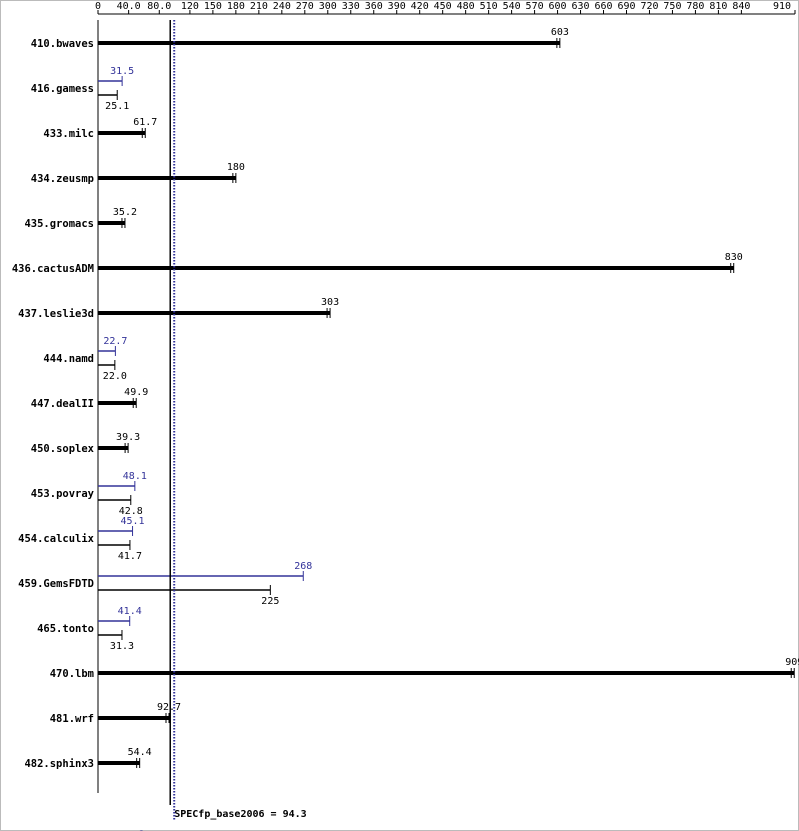 The image size is (799, 831). Describe the element at coordinates (236, 167) in the screenshot. I see `value-label: 180` at that location.